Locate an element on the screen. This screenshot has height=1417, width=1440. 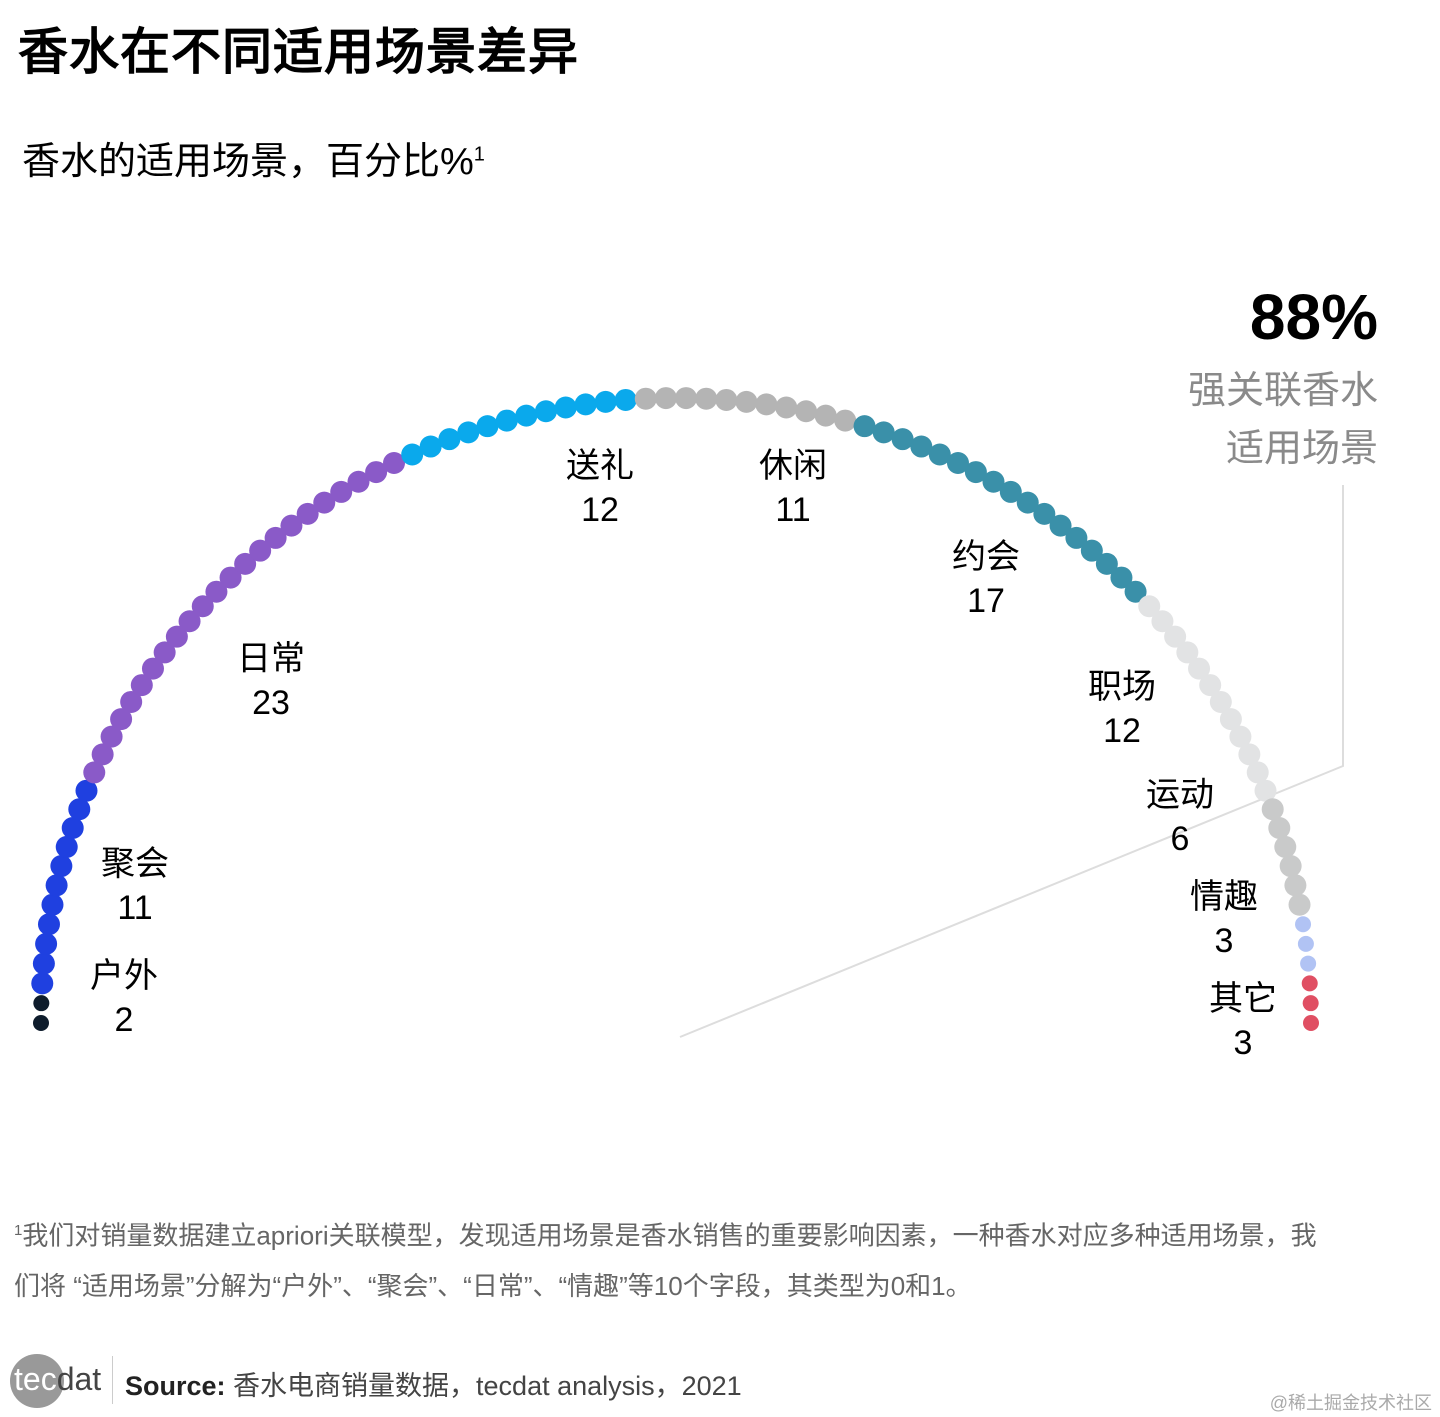
label-约会: 约会 17 is located at coordinates (986, 579).